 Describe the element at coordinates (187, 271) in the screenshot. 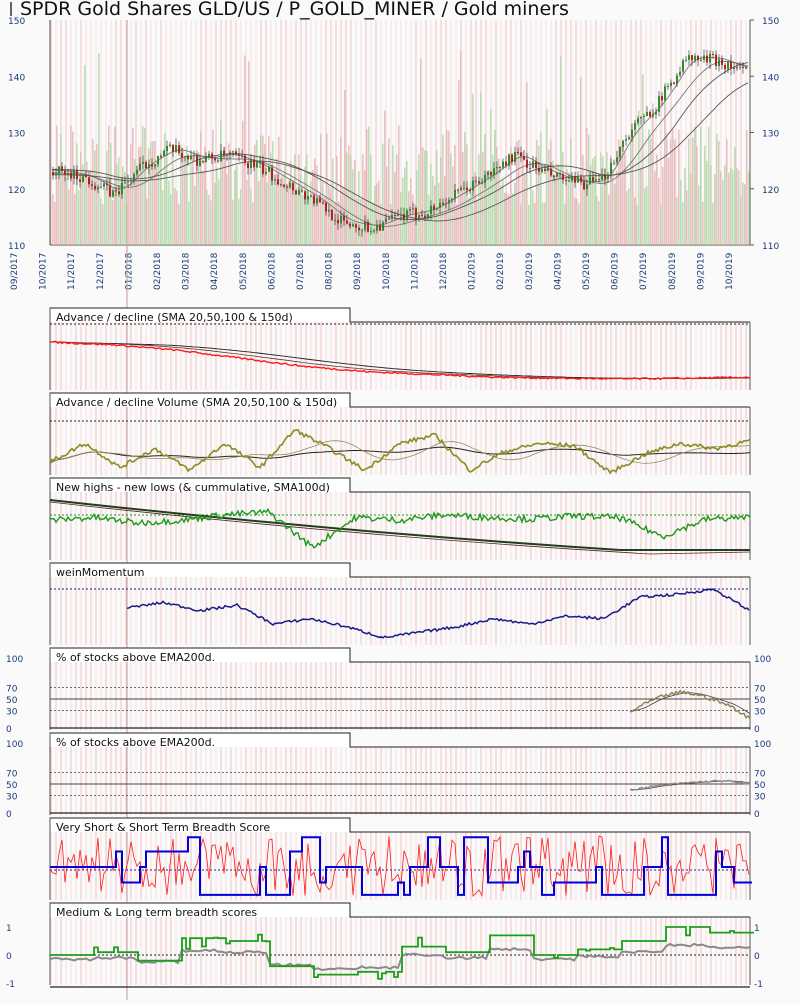

I see `price-xtick: 03/2018` at that location.